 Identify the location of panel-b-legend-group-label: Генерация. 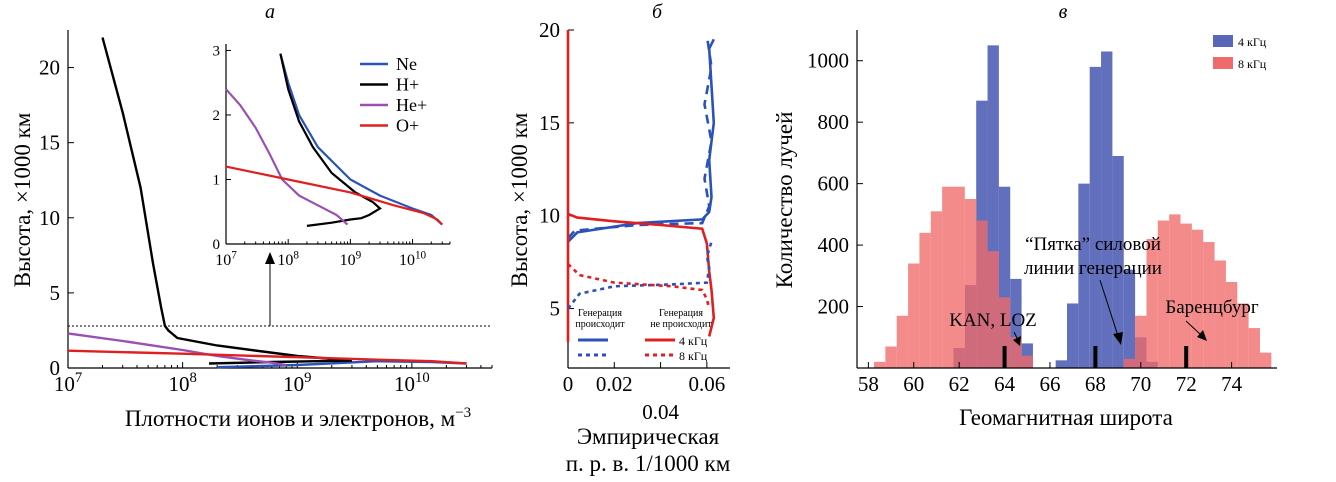
(600, 313).